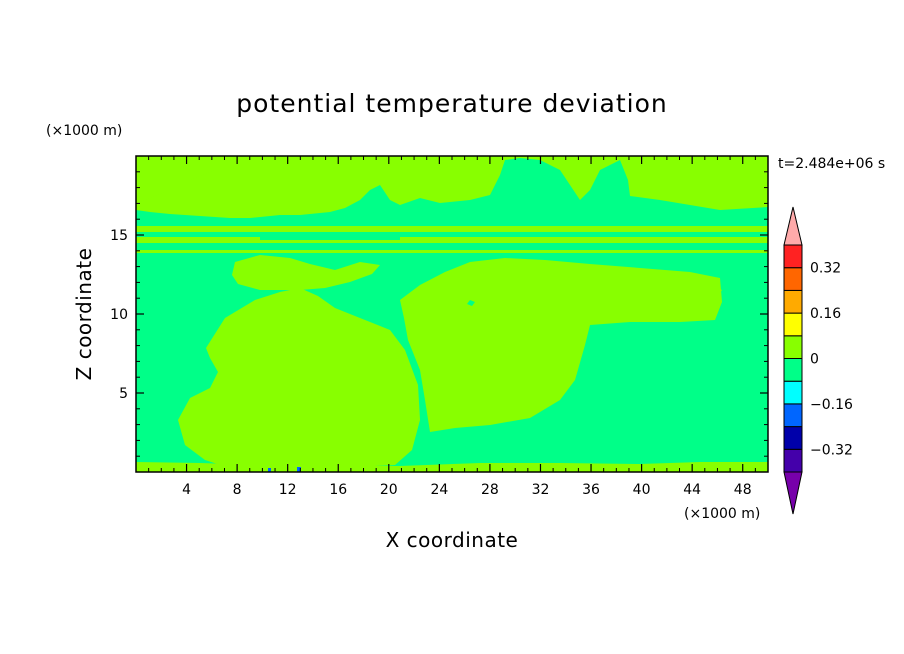 Image resolution: width=904 pixels, height=654 pixels. What do you see at coordinates (186, 490) in the screenshot?
I see `x-tick-label: 4` at bounding box center [186, 490].